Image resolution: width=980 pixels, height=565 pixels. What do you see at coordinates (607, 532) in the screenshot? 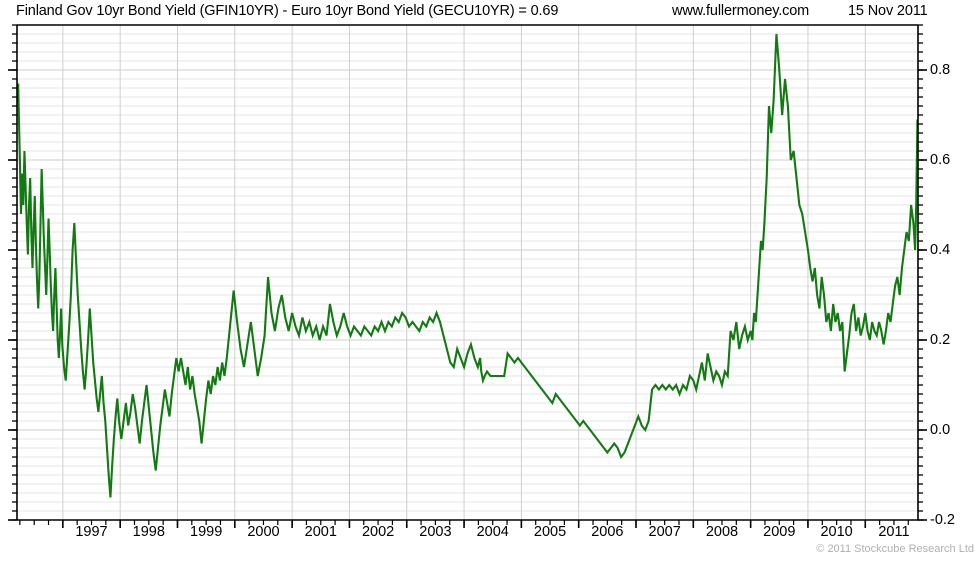
I see `x-axis-tick-label: 2006` at bounding box center [607, 532].